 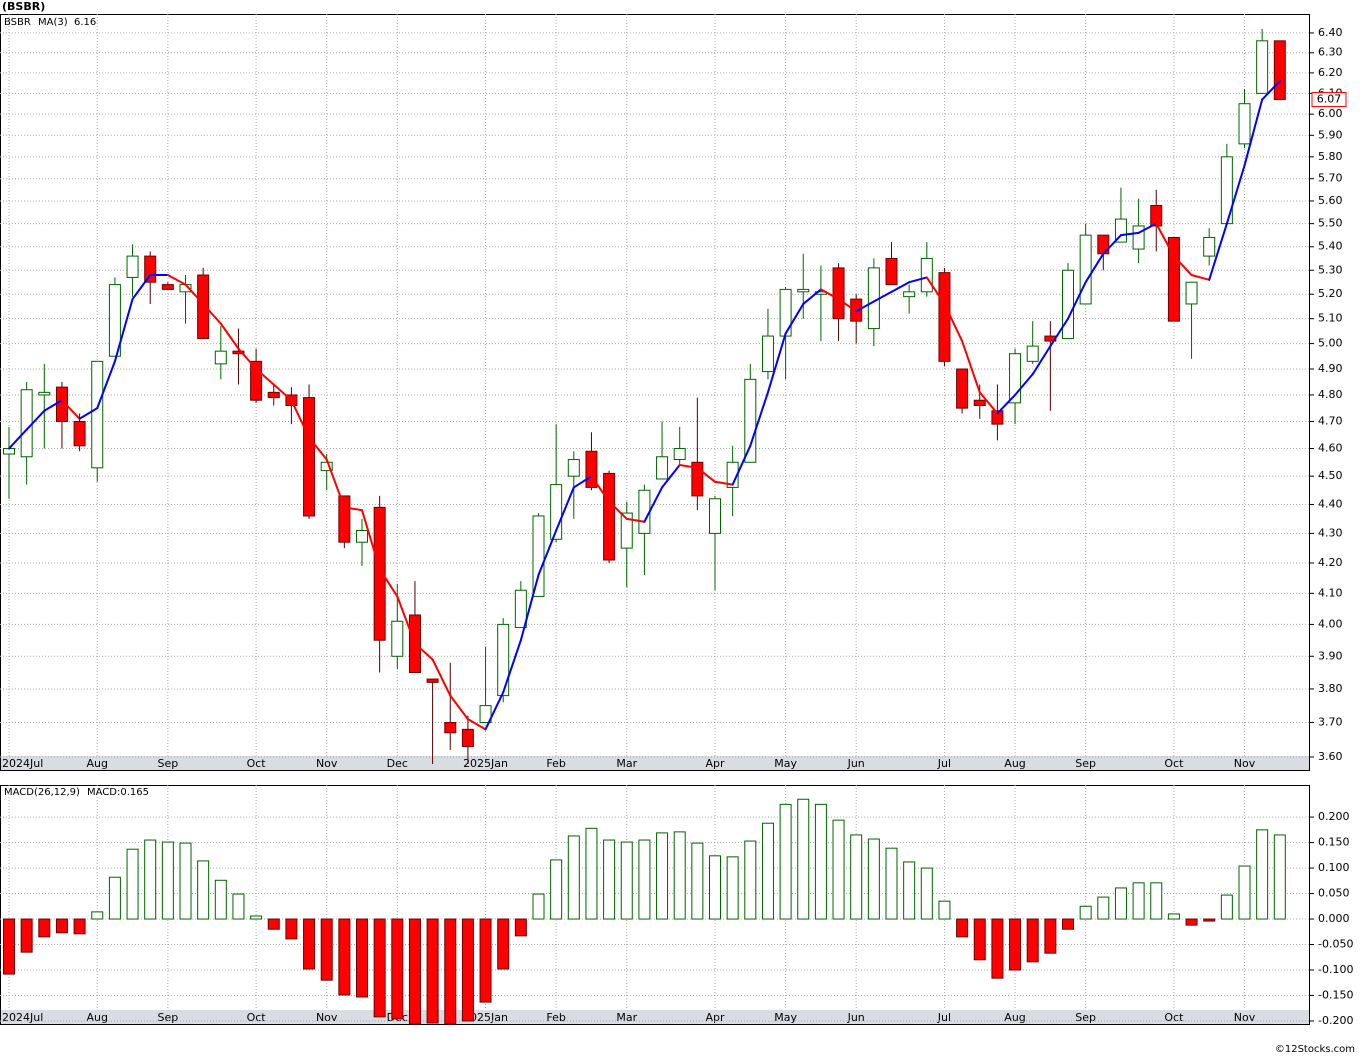 What do you see at coordinates (17, 22) in the screenshot?
I see `legend-name: BSBR` at bounding box center [17, 22].